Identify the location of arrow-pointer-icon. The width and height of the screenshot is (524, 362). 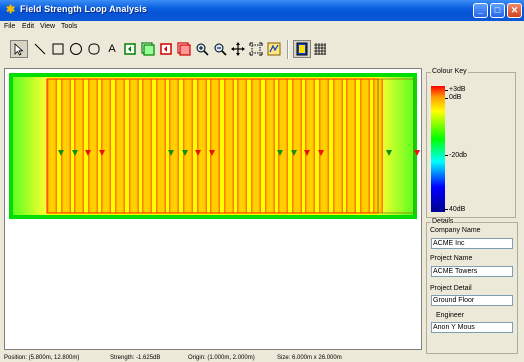
(19, 49).